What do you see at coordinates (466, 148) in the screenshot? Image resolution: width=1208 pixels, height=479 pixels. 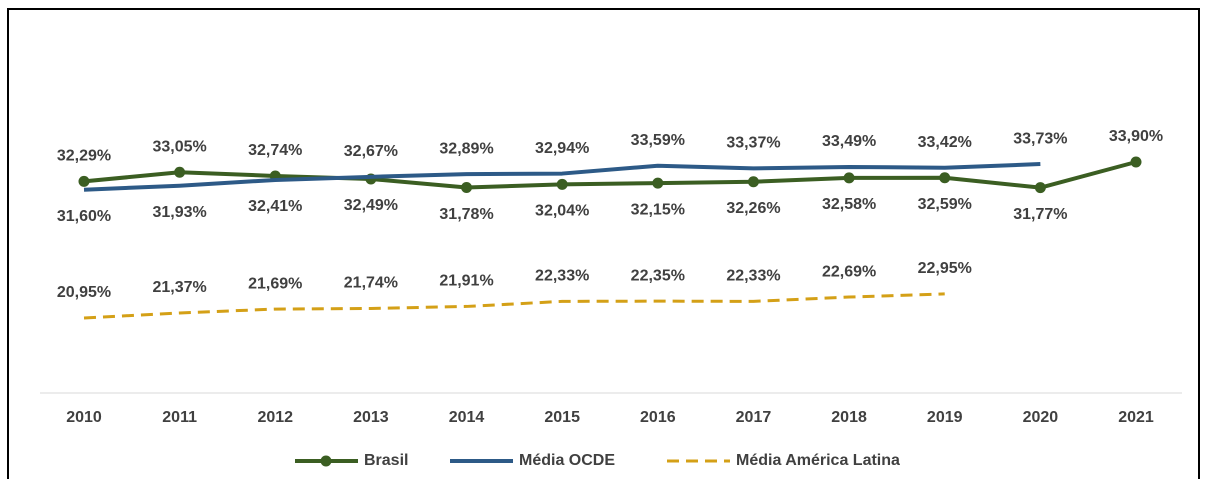 I see `value-label: 32,89%` at bounding box center [466, 148].